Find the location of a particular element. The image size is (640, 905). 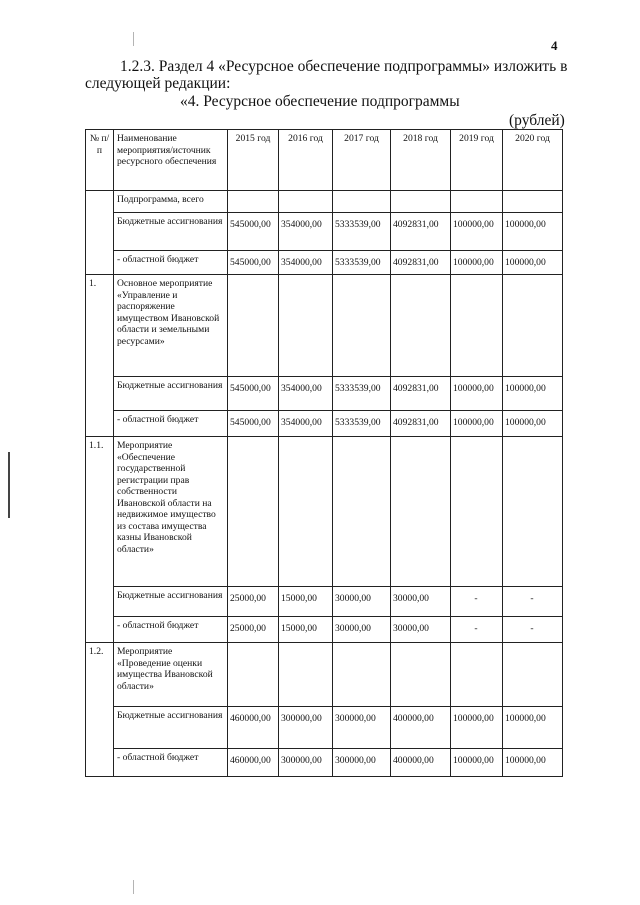

row-number: 1.2. is located at coordinates (99, 674).